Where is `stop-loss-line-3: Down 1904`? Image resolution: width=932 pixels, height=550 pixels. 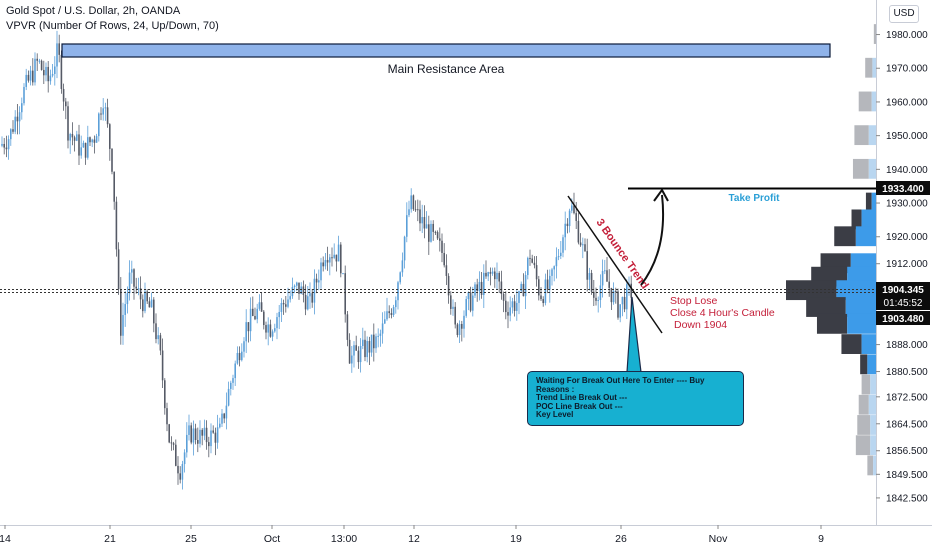 stop-loss-line-3: Down 1904 is located at coordinates (700, 325).